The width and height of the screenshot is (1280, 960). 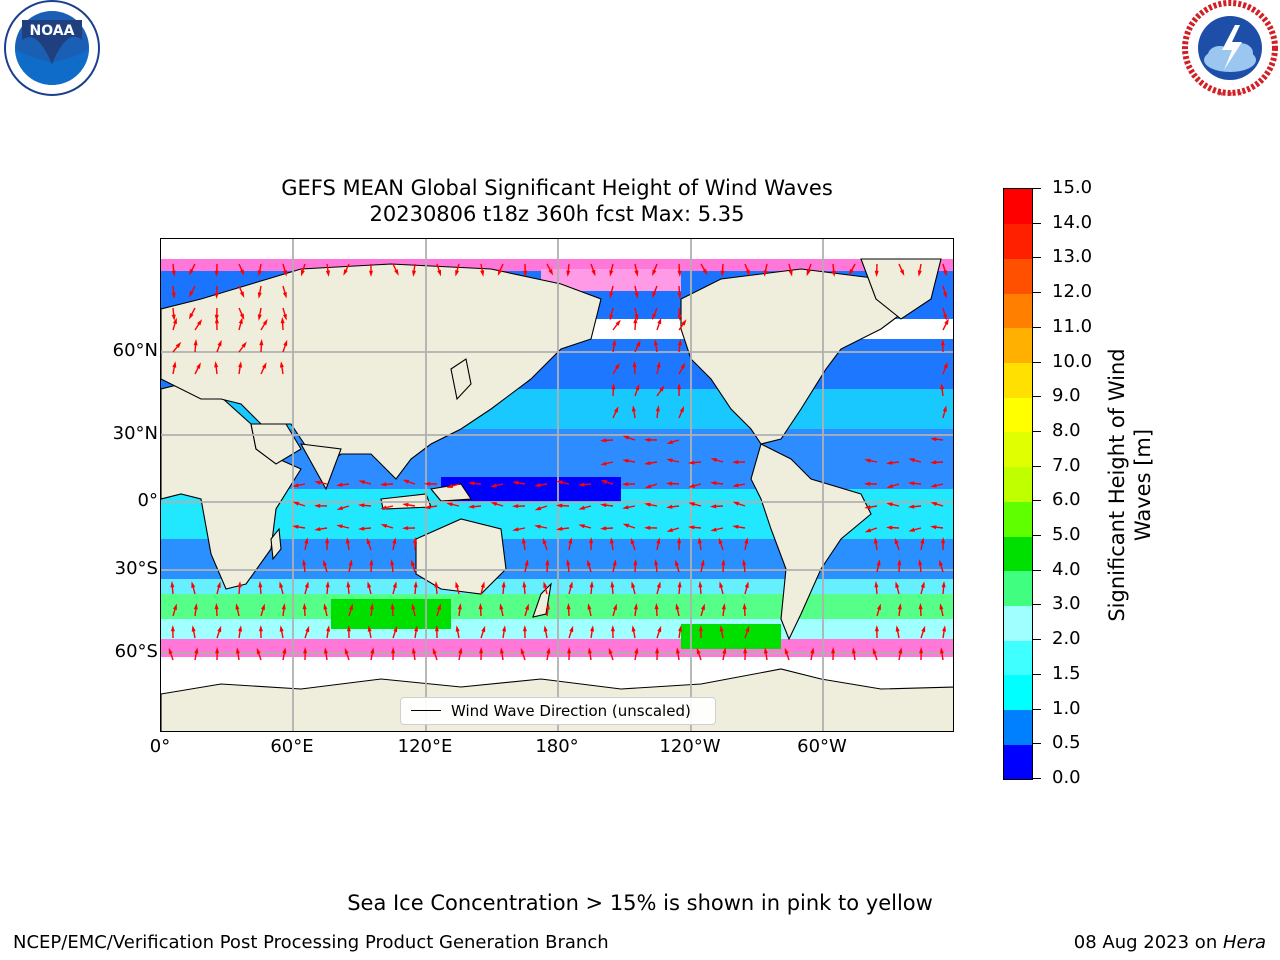 I want to click on colorbar-tick-label: 0.0, so click(x=1066, y=777).